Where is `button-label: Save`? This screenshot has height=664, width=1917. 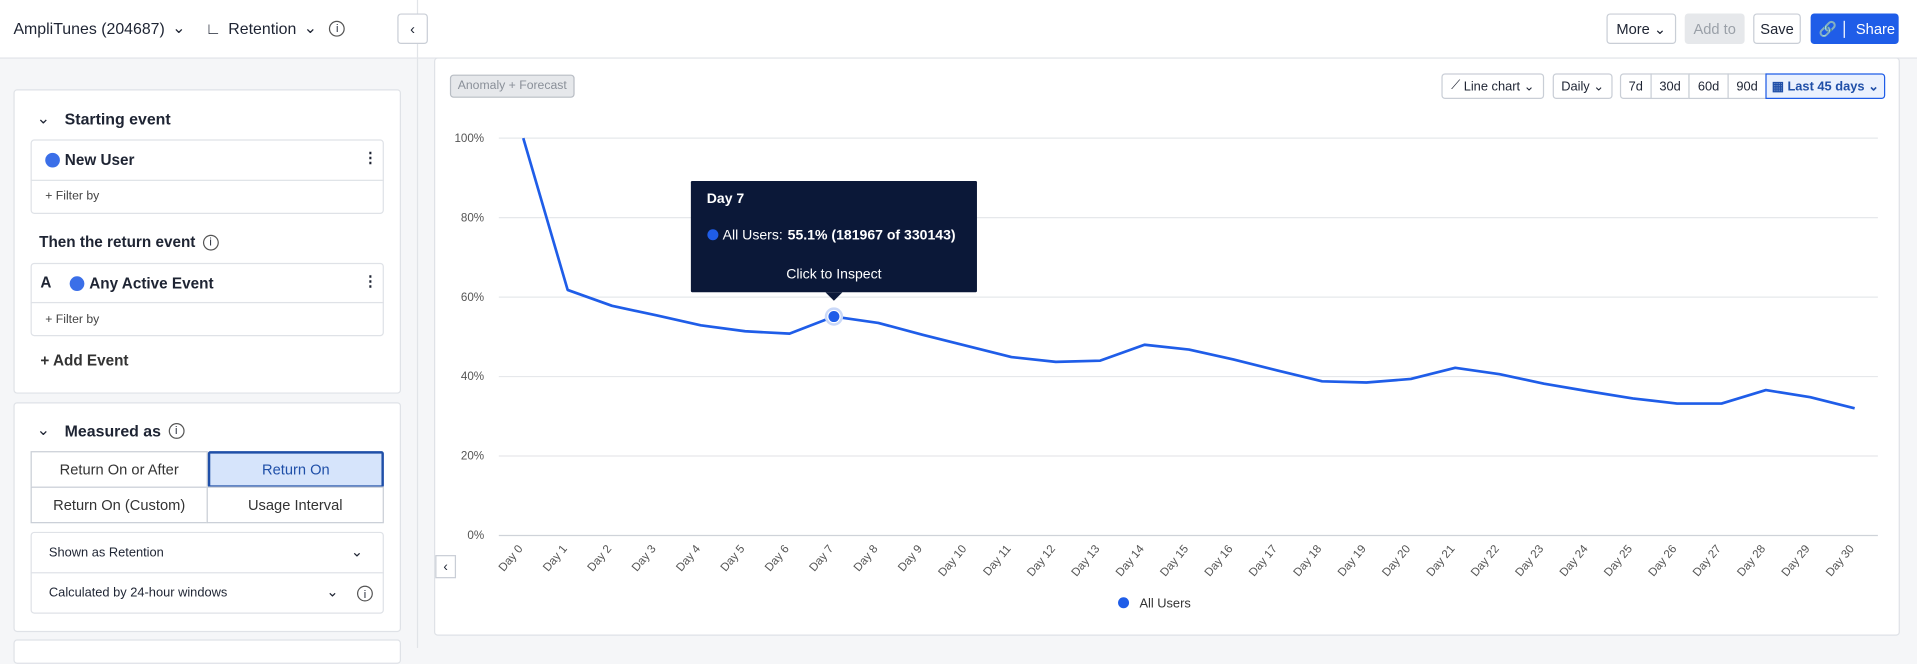
button-label: Save is located at coordinates (1777, 29).